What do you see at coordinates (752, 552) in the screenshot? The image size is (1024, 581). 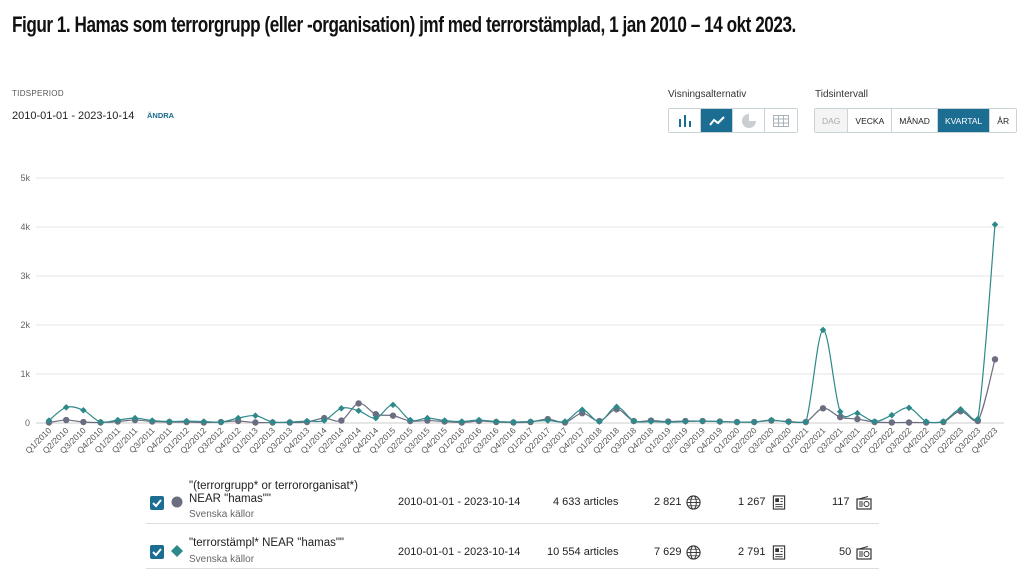 I see `series2-print-count: 2 791` at bounding box center [752, 552].